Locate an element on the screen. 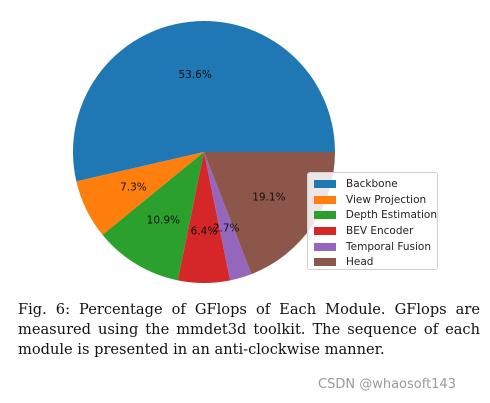 This screenshot has height=403, width=490. legend-item: View Projection is located at coordinates (375, 200).